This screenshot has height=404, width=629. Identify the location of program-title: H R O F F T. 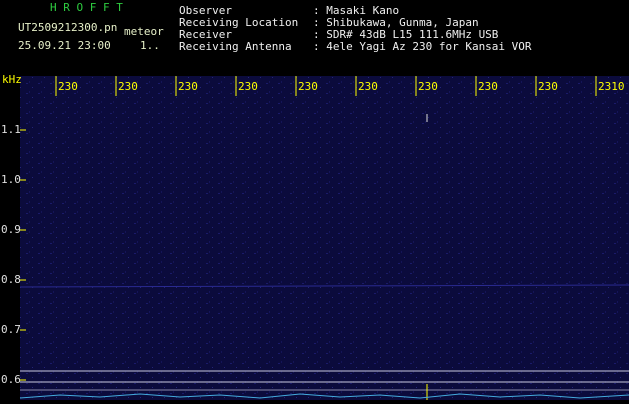
(86, 7).